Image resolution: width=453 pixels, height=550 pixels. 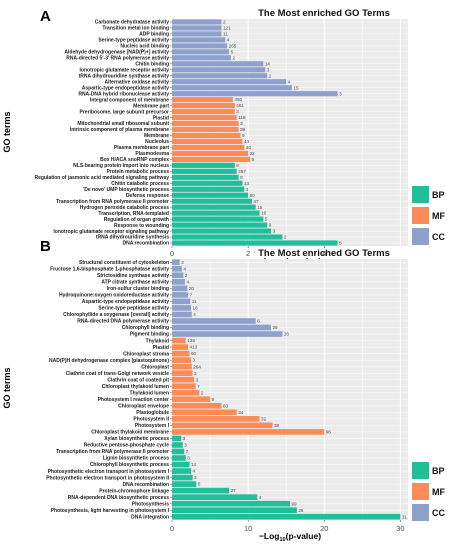 I want to click on data-label: 96, so click(x=329, y=432).